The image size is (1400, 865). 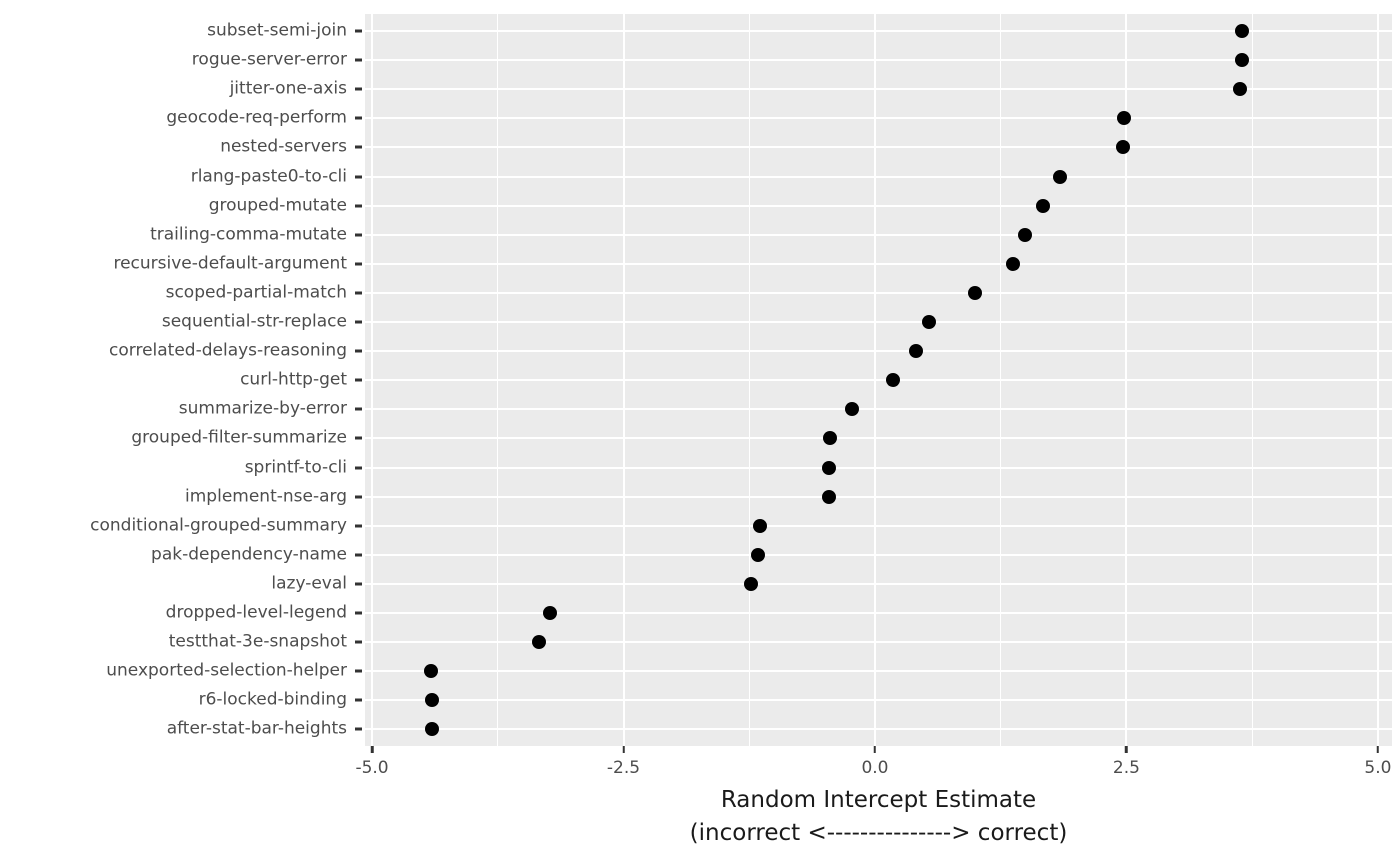 What do you see at coordinates (1378, 768) in the screenshot?
I see `x-tick-label: 5.0` at bounding box center [1378, 768].